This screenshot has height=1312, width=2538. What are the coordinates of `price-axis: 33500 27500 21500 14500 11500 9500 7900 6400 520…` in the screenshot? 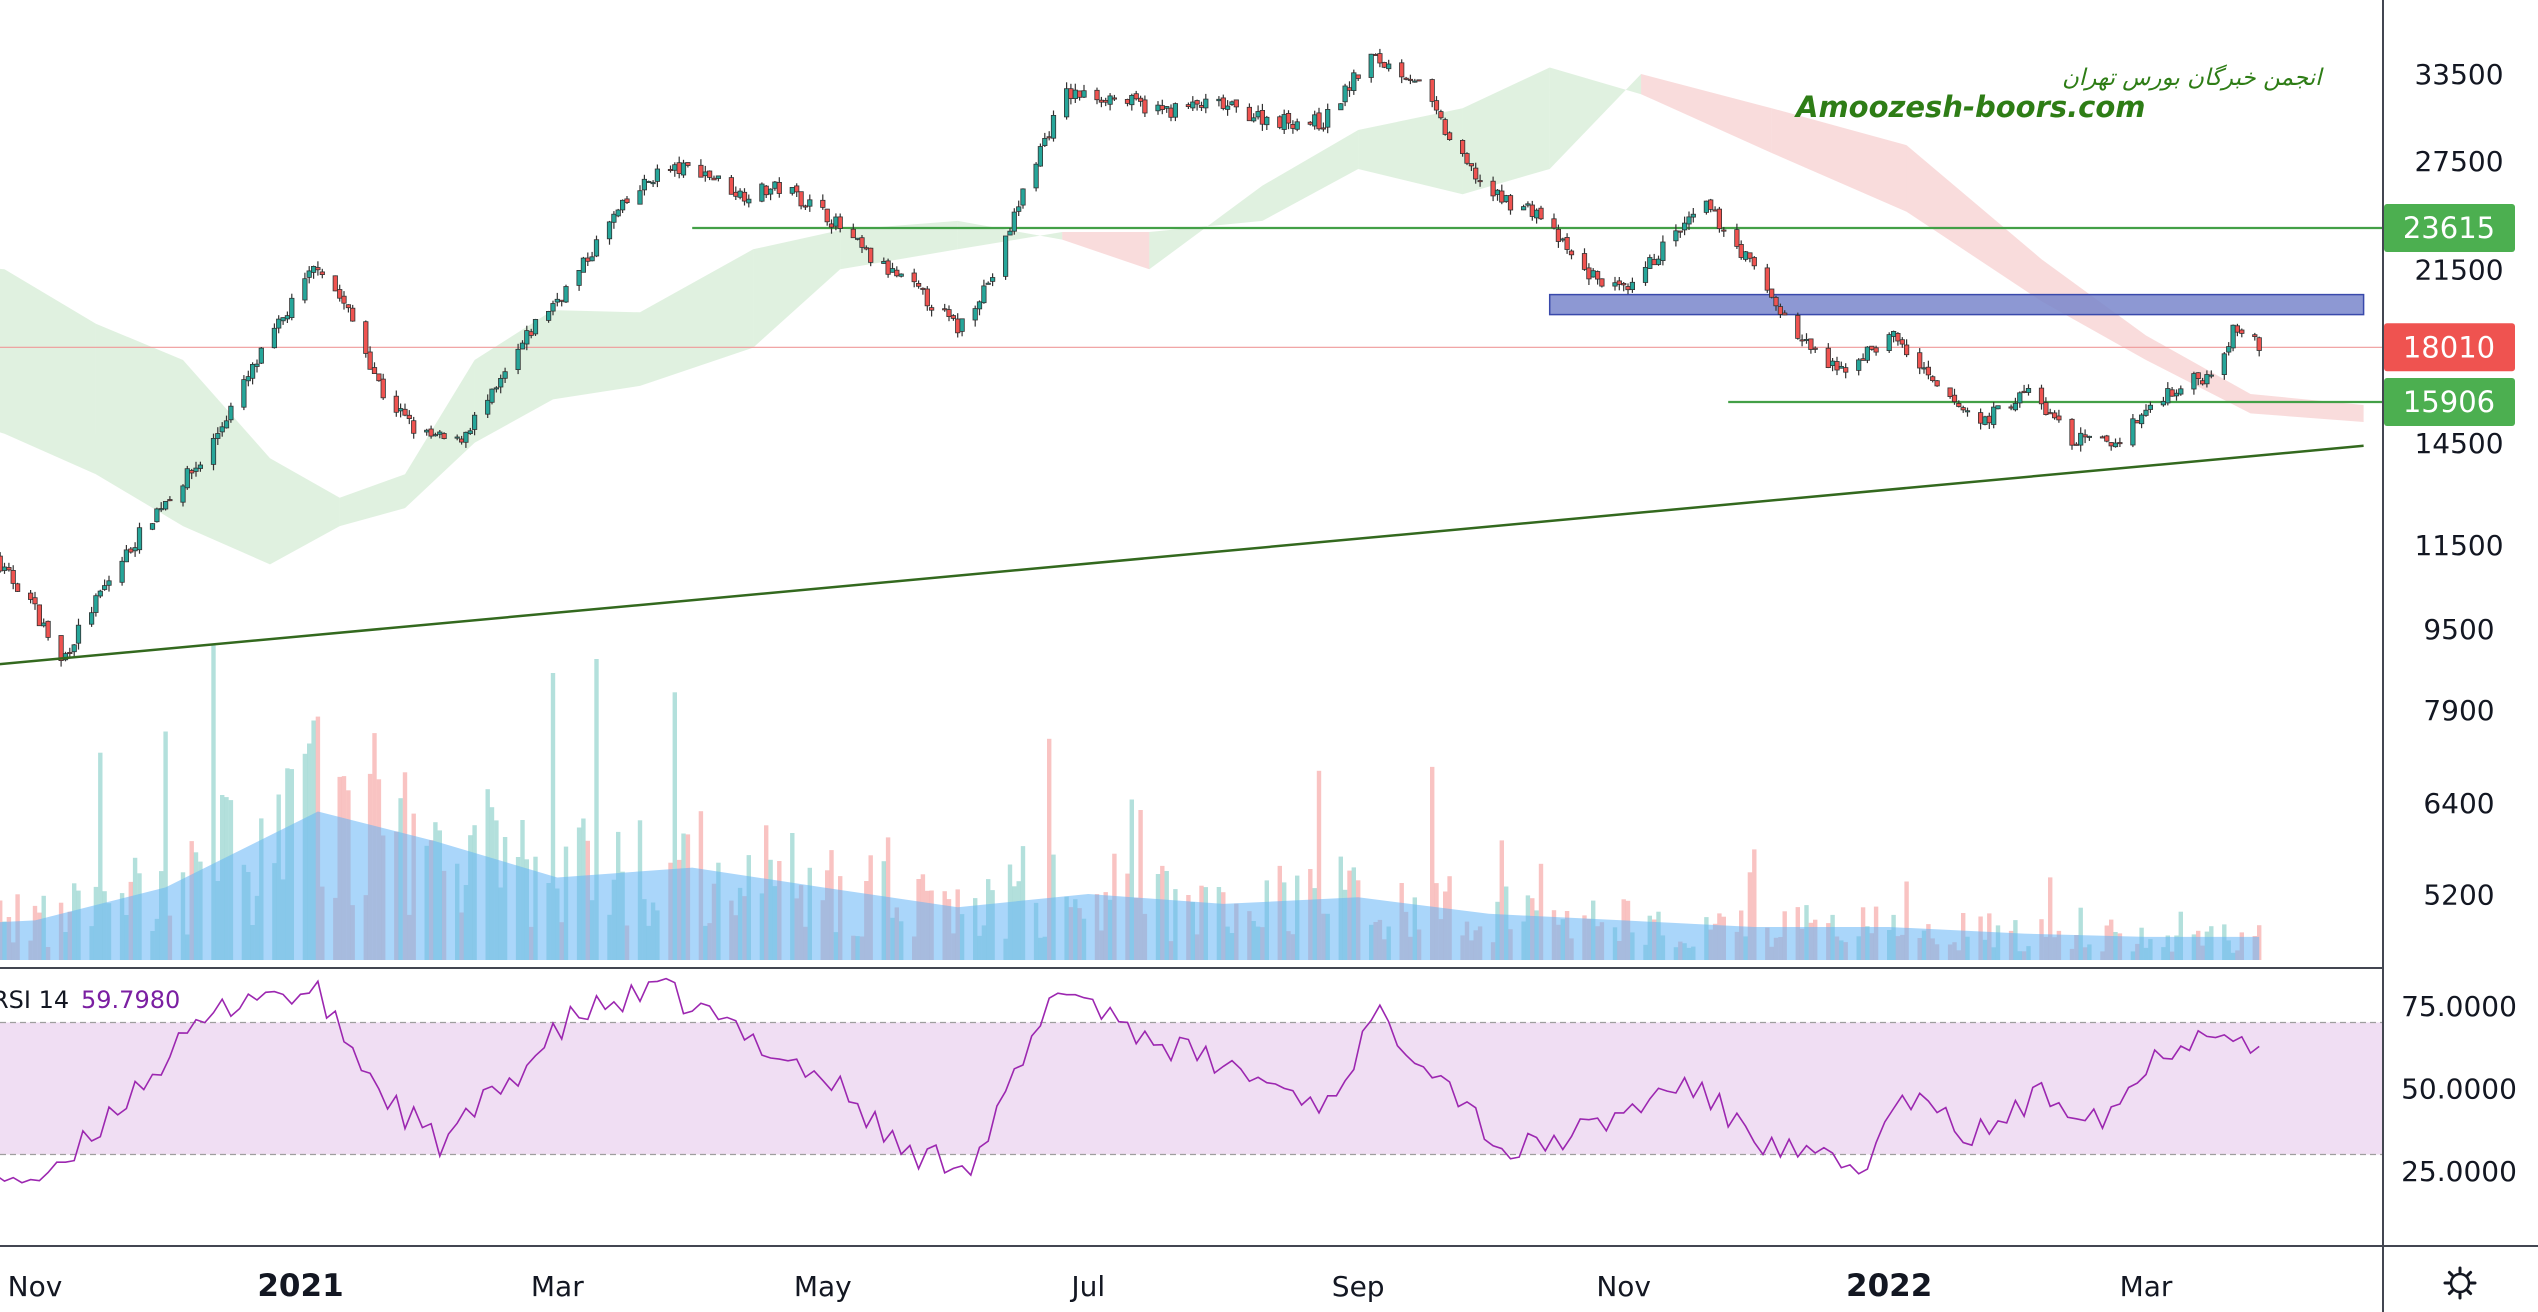 It's located at (2458, 484).